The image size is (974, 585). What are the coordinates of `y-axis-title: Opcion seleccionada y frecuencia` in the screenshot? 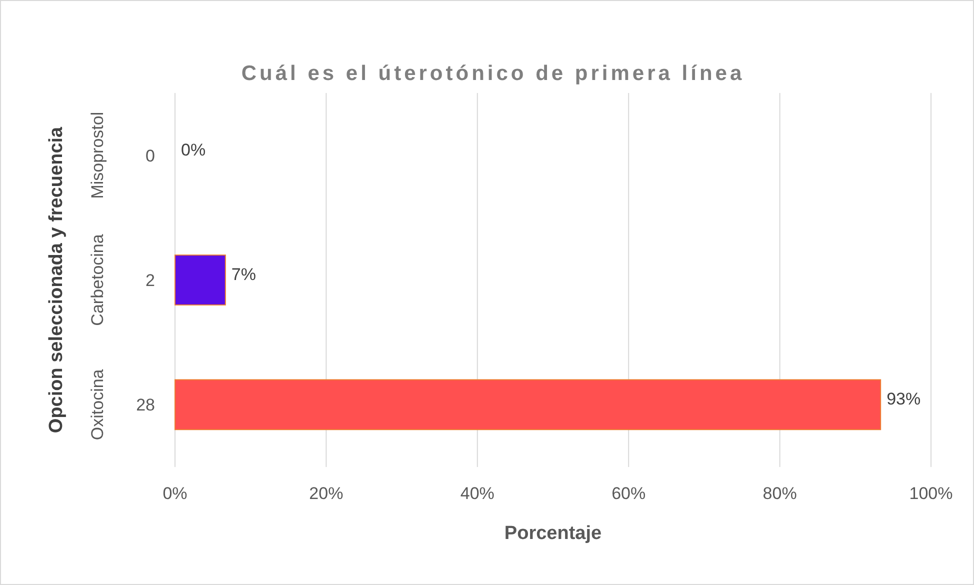 It's located at (56, 280).